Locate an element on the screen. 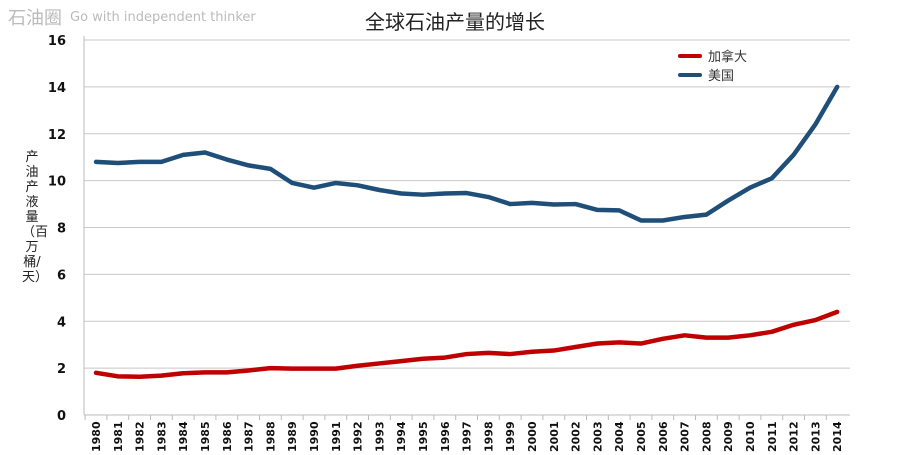  legend-item-usa: 美国 is located at coordinates (712, 74).